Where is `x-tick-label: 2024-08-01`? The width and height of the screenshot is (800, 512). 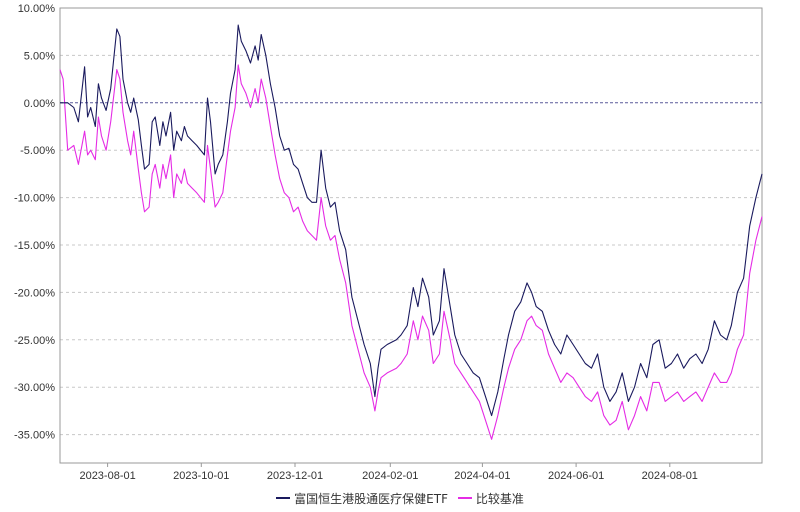 x-tick-label: 2024-08-01 is located at coordinates (670, 476).